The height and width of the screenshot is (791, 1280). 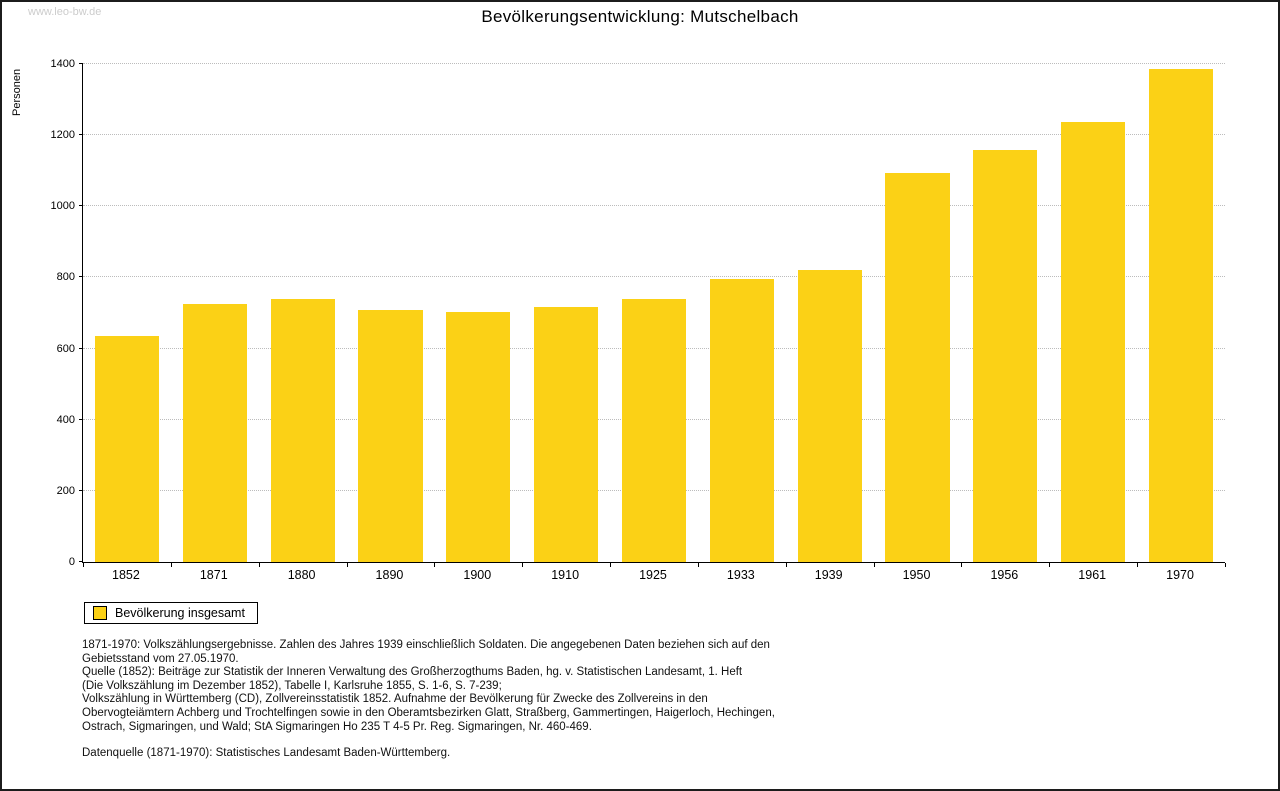 I want to click on y-tick-label: 600, so click(x=65, y=348).